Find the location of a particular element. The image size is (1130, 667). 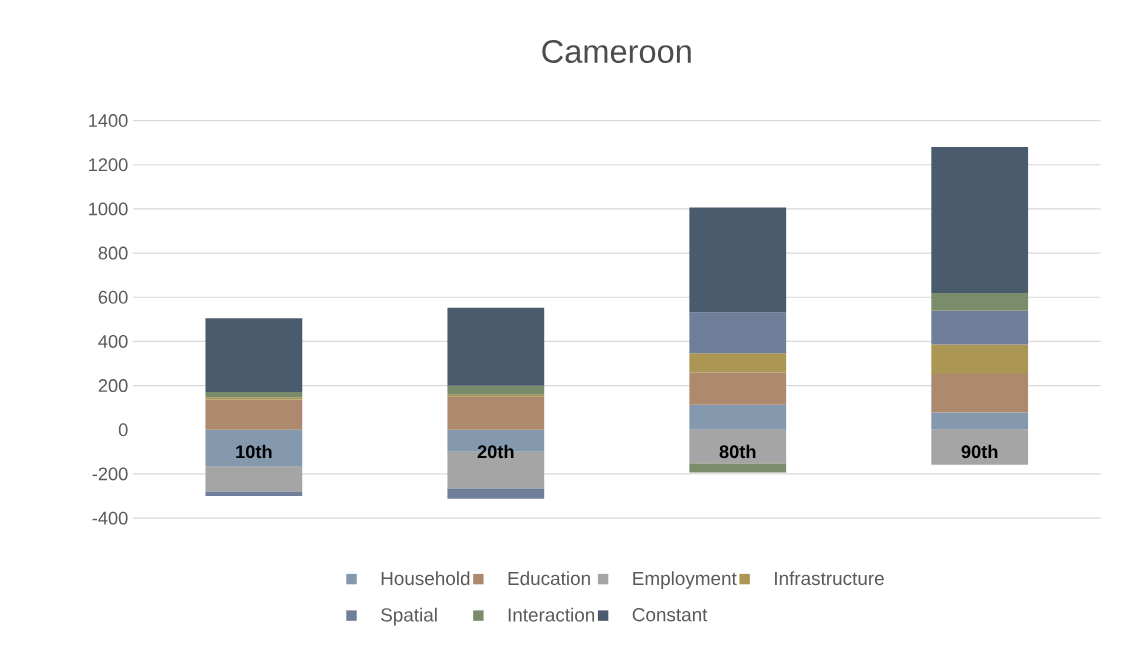

chart-title: Cameroon is located at coordinates (616, 52).